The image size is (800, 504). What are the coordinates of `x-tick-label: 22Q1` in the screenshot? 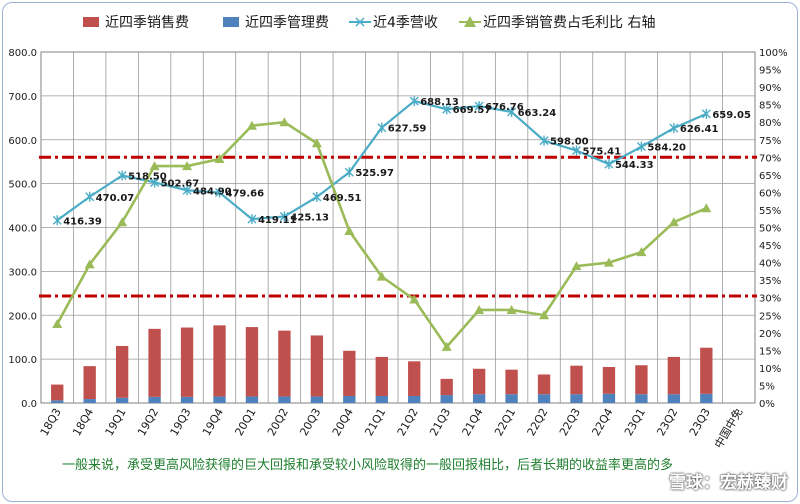 It's located at (505, 422).